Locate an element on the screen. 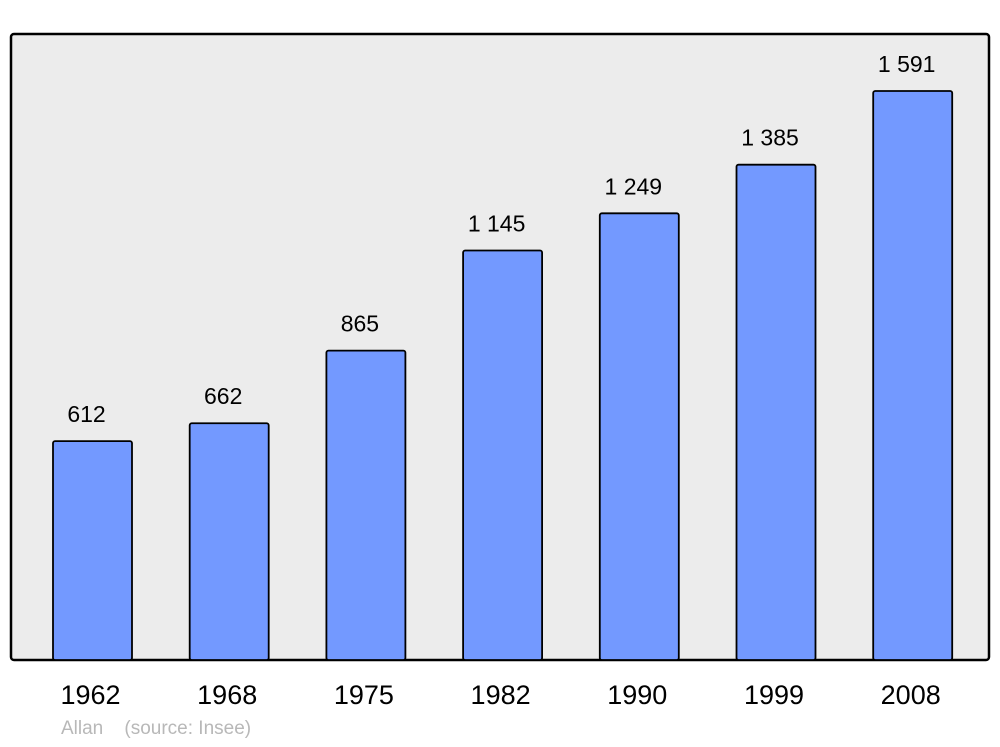 This screenshot has width=1000, height=747. bar-1962 is located at coordinates (92, 550).